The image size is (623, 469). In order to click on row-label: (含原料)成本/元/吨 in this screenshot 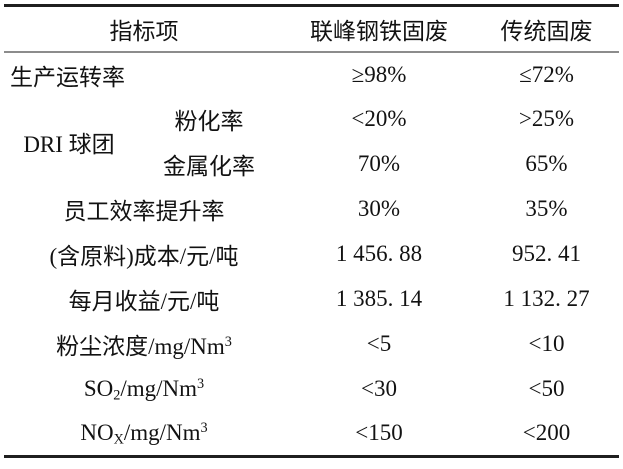, I will do `click(144, 256)`.